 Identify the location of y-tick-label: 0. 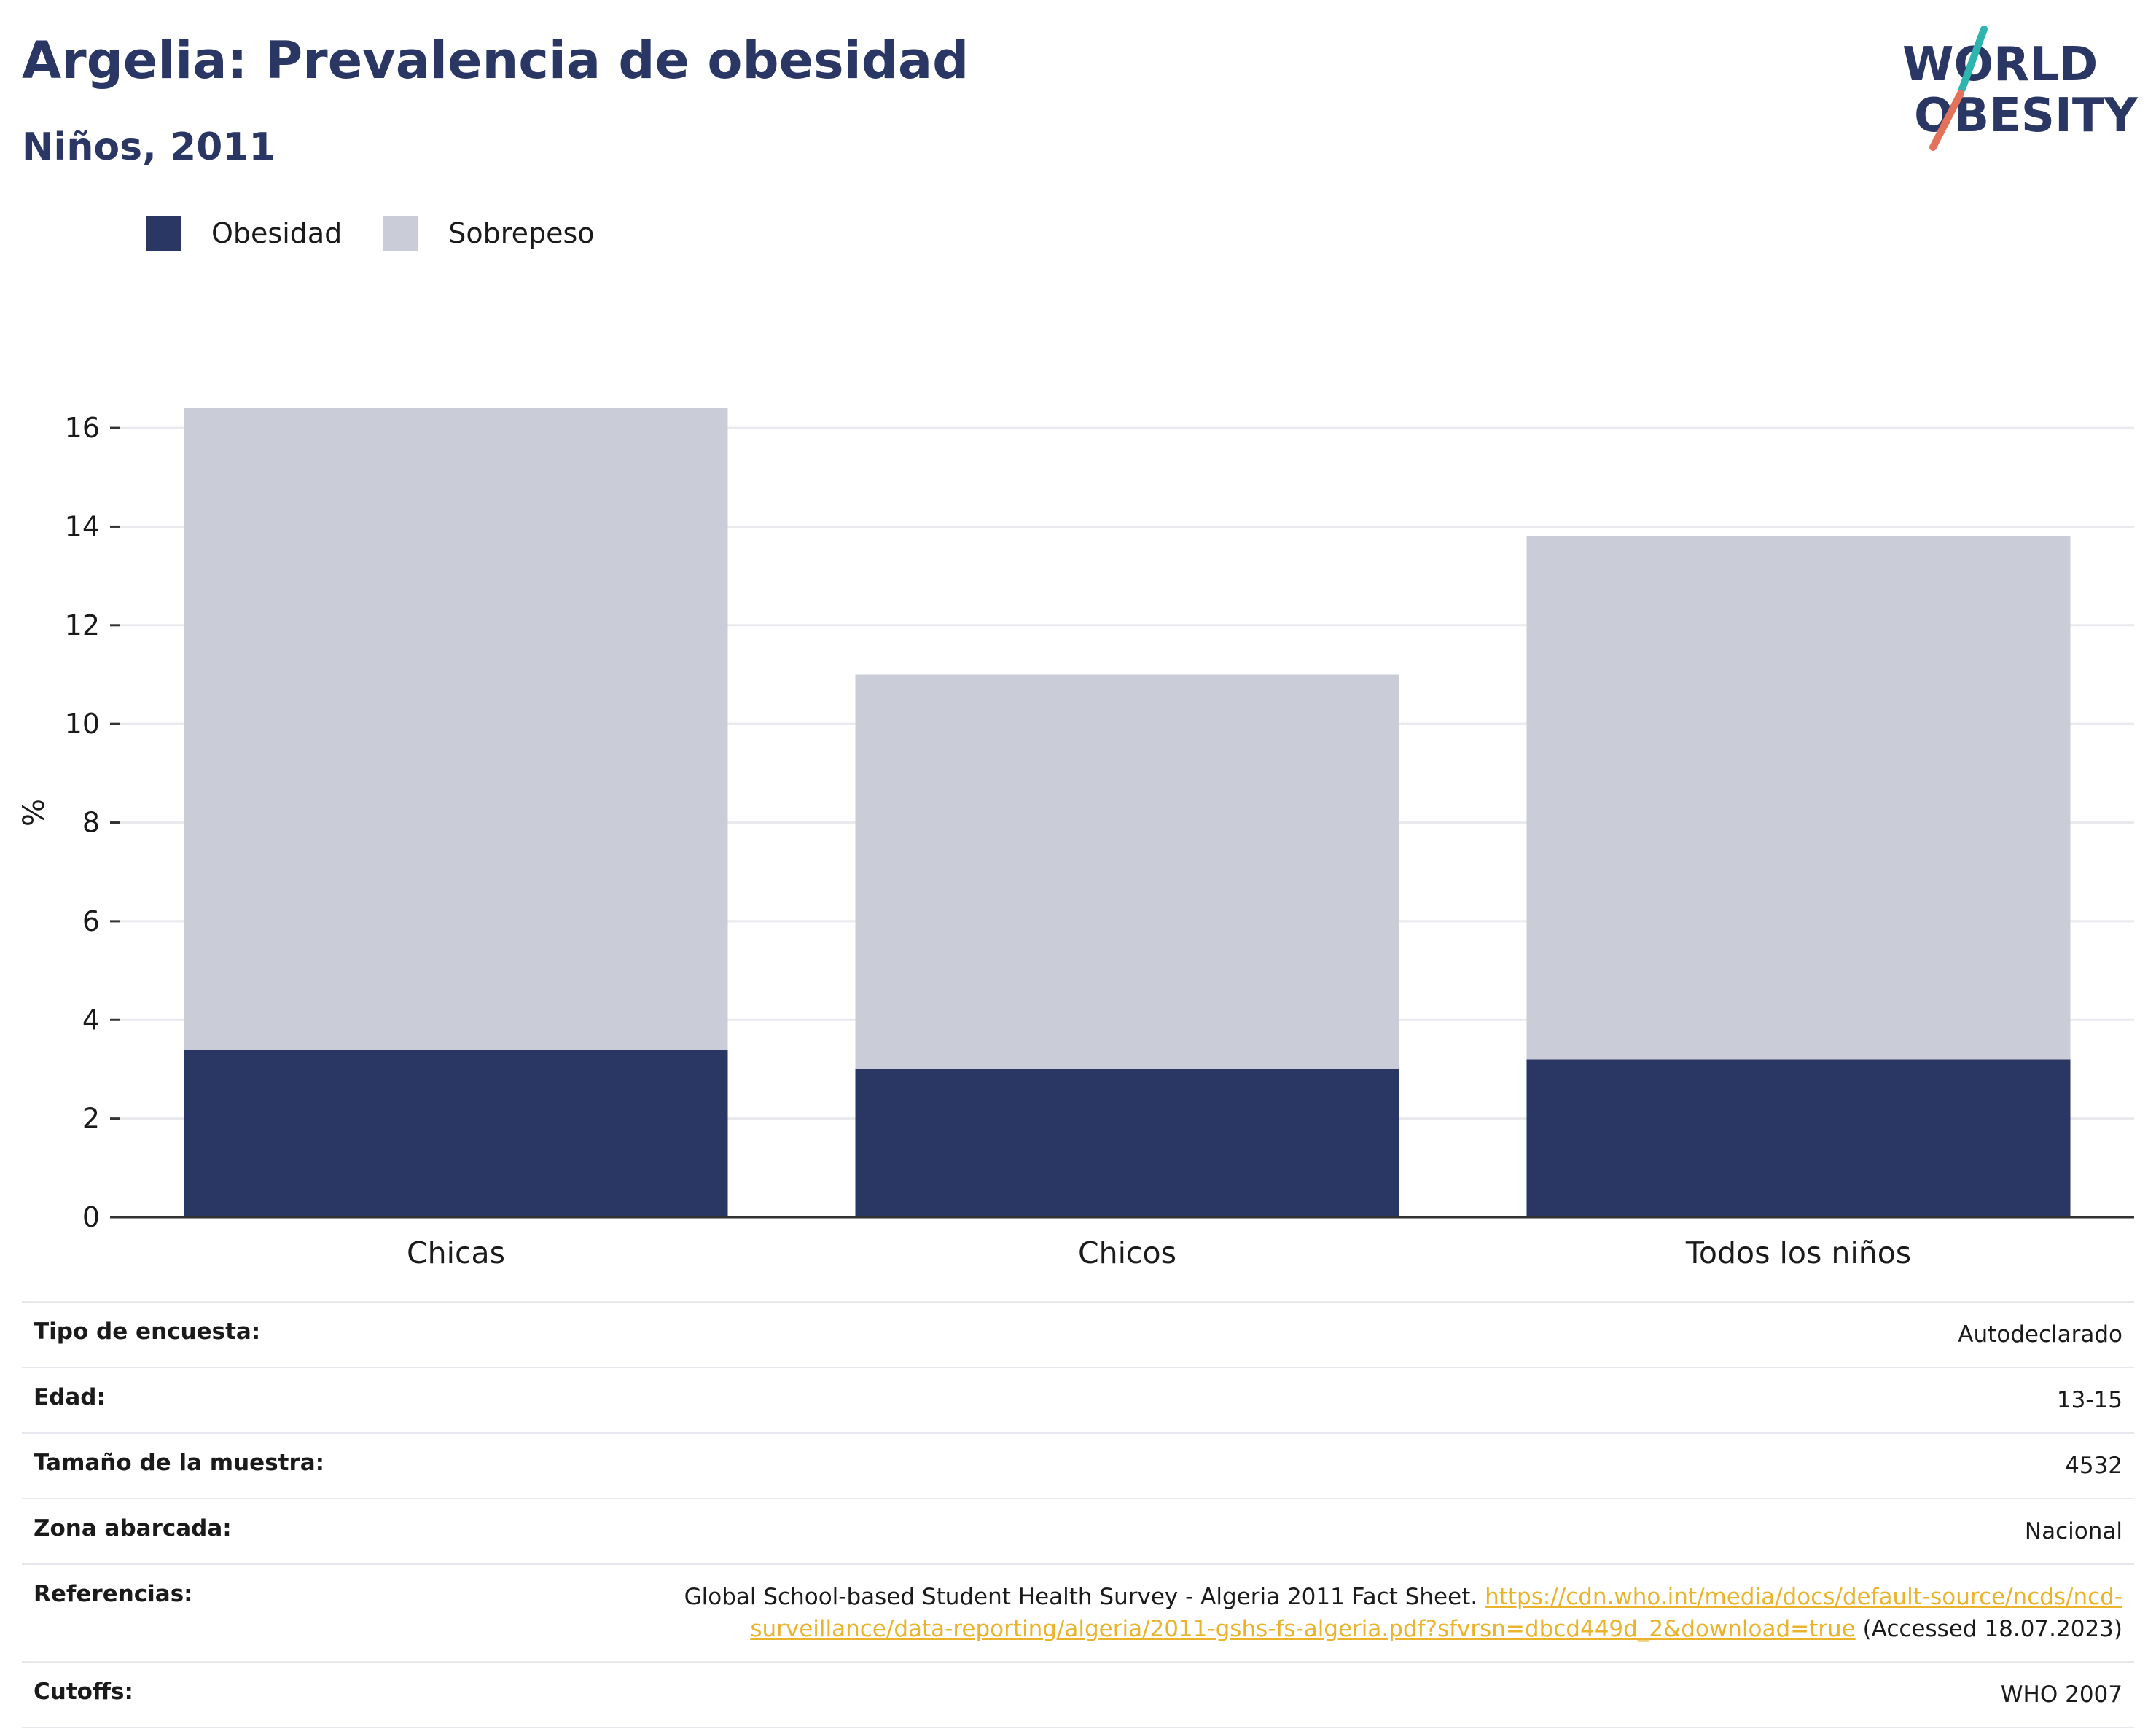
(91, 1217).